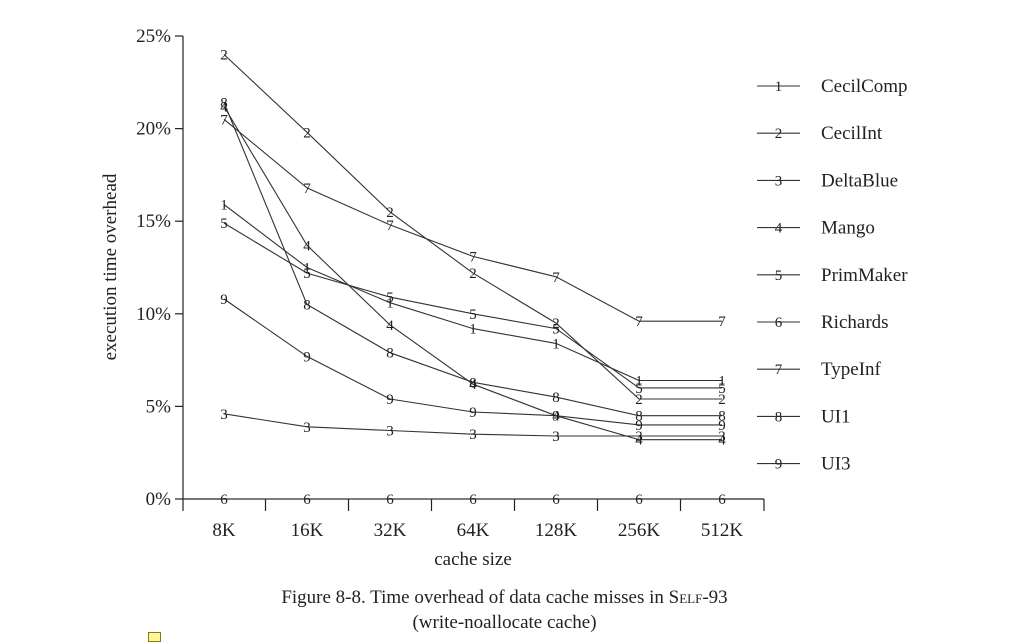 This screenshot has width=1009, height=642. Describe the element at coordinates (779, 323) in the screenshot. I see `legend-marker: 6` at that location.